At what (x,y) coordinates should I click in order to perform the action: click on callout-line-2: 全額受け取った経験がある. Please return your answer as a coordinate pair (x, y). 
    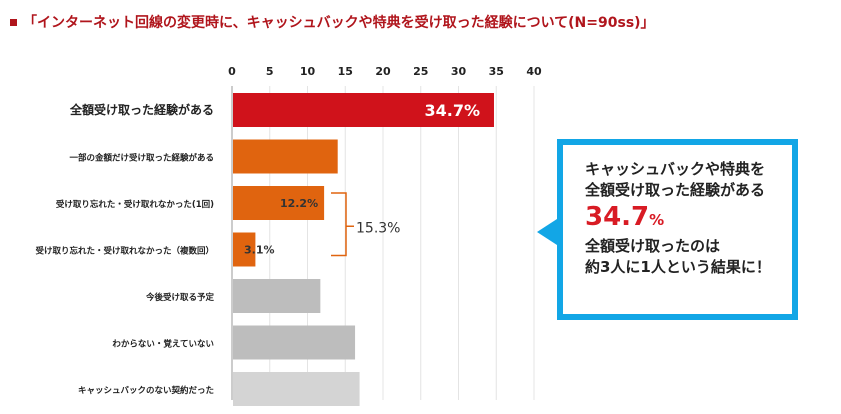
    Looking at the image, I should click on (675, 190).